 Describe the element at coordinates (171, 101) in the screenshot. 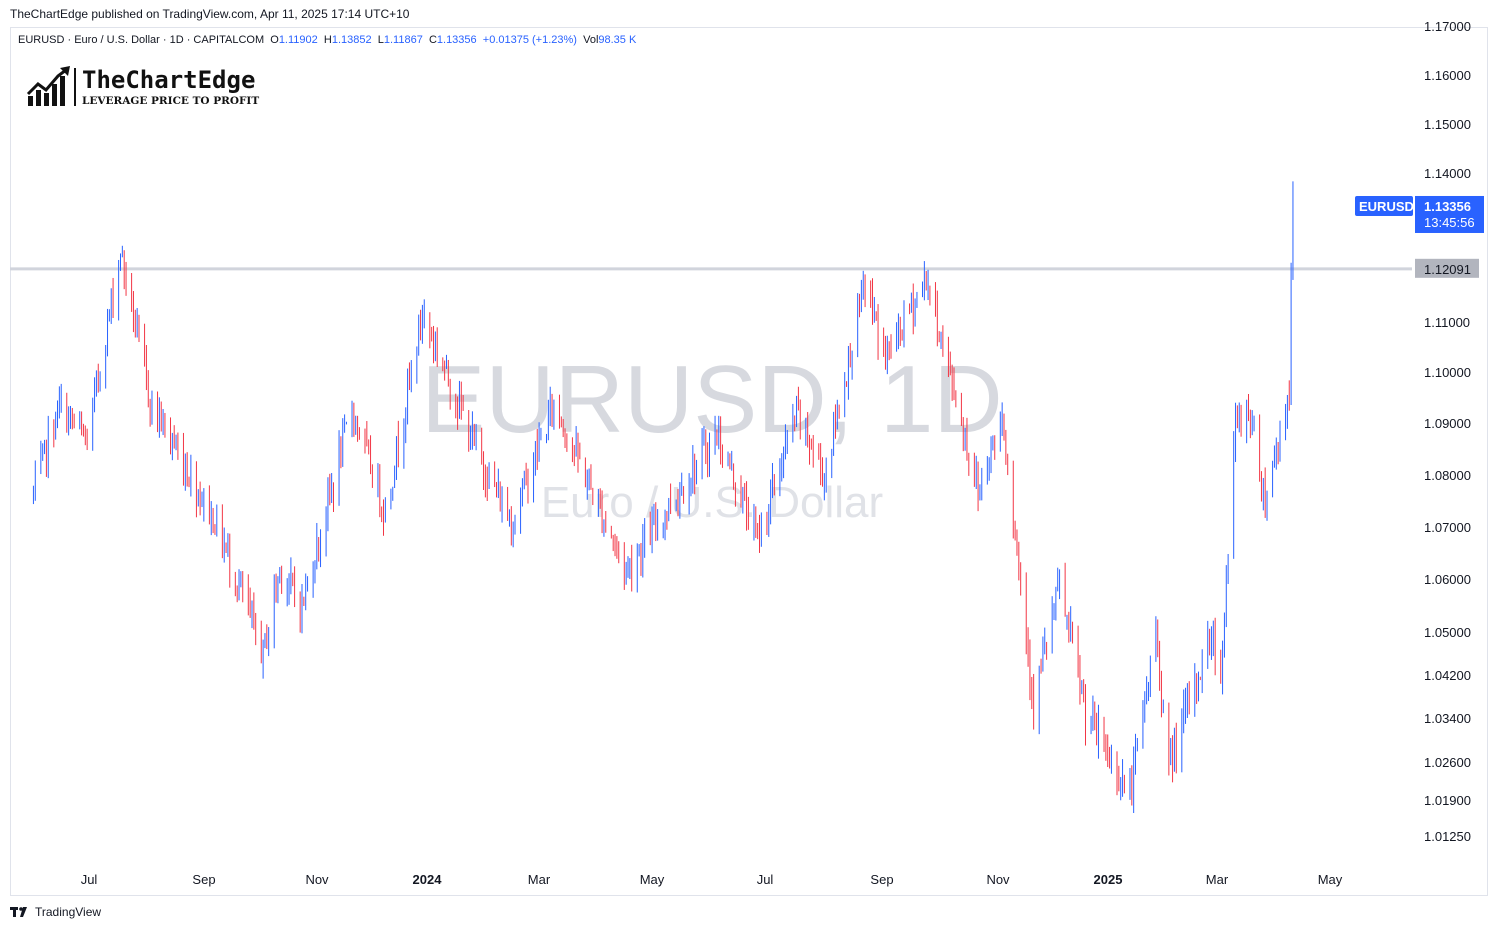

I see `logo-tagline: LEVERAGE PRICE TO PROFIT` at that location.